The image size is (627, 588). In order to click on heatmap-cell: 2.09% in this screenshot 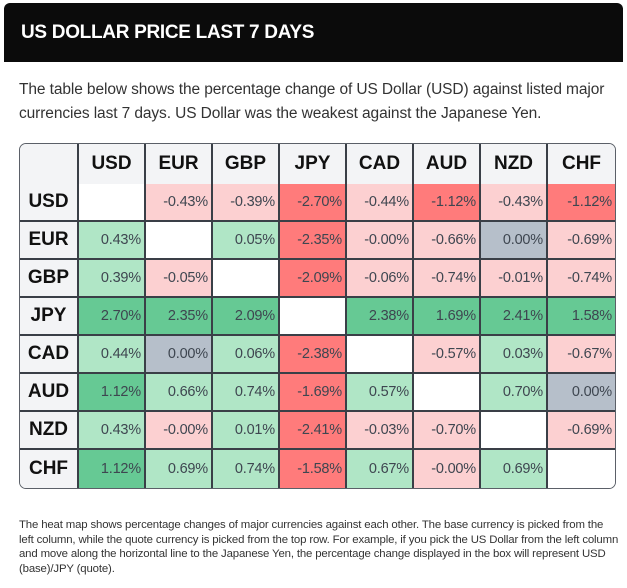, I will do `click(246, 317)`.